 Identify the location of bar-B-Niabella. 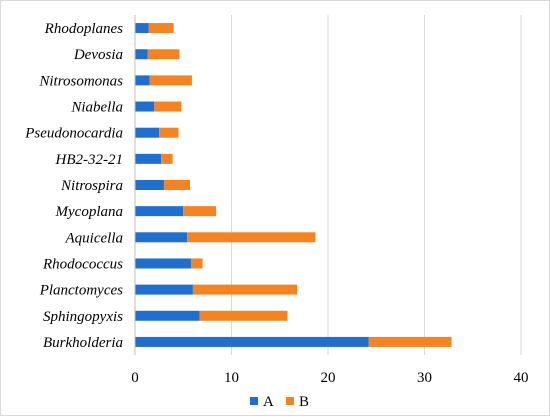
(168, 106).